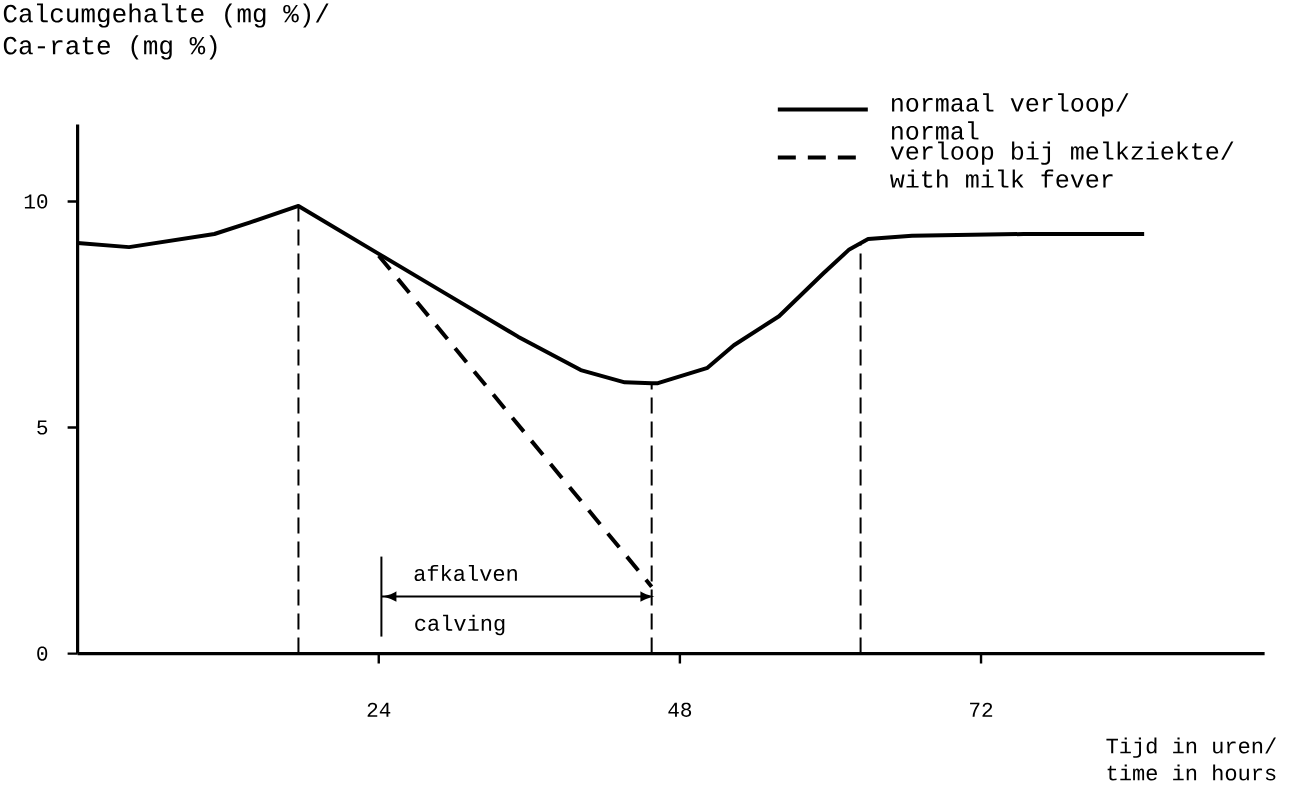 This screenshot has height=797, width=1301. What do you see at coordinates (42, 653) in the screenshot?
I see `y-tick-label: 0` at bounding box center [42, 653].